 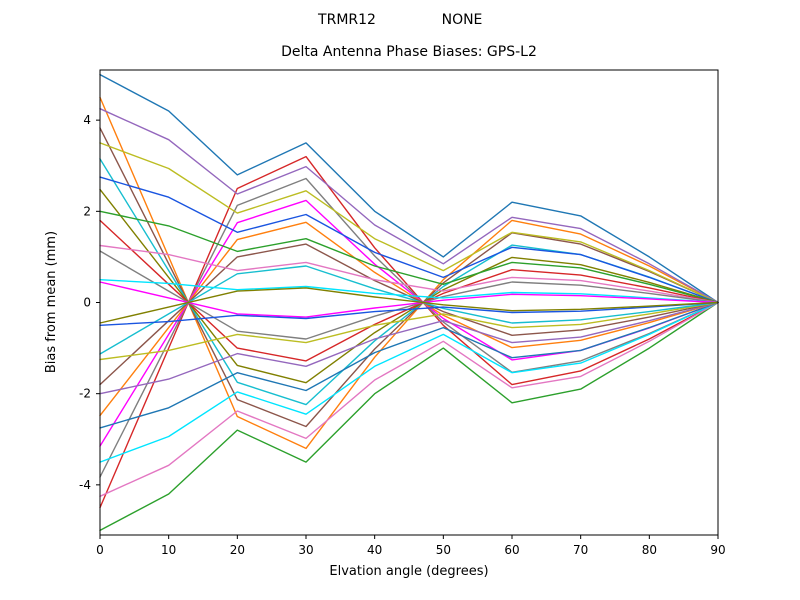 What do you see at coordinates (305, 550) in the screenshot?
I see `x-tick-label: 30` at bounding box center [305, 550].